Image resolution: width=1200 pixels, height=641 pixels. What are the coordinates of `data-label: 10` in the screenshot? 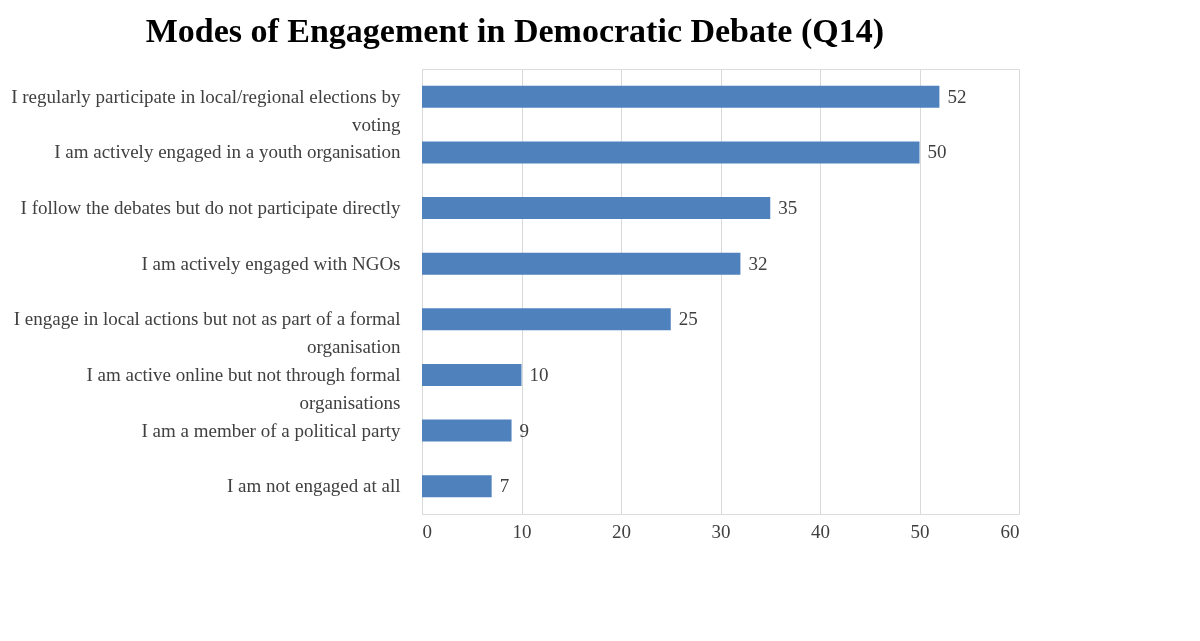 It's located at (539, 374).